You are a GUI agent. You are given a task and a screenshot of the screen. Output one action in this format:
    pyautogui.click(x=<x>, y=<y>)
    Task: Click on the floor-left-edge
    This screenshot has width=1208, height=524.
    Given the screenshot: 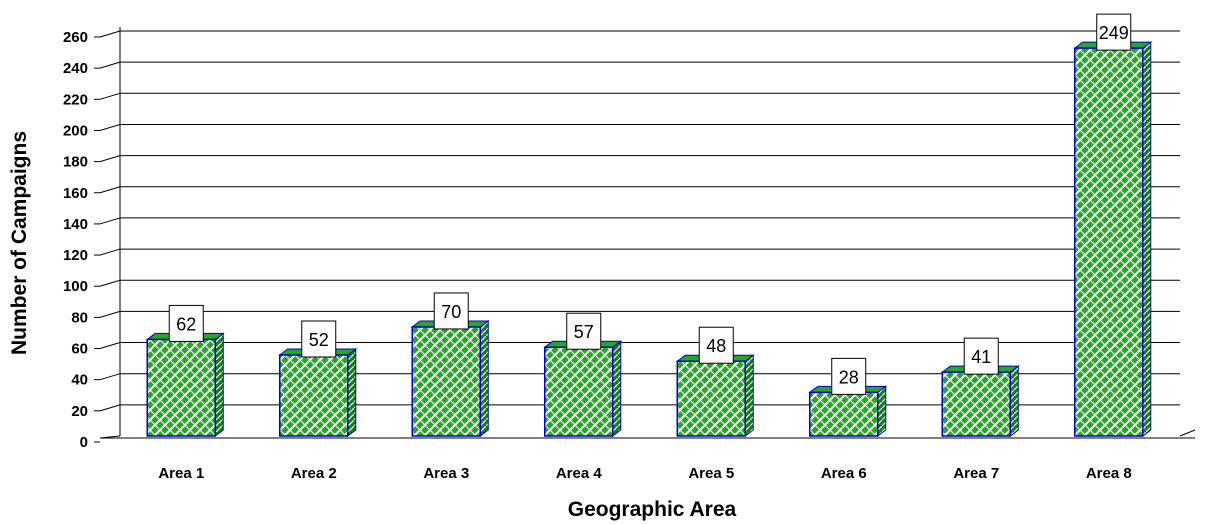 What is the action you would take?
    pyautogui.click(x=110, y=437)
    